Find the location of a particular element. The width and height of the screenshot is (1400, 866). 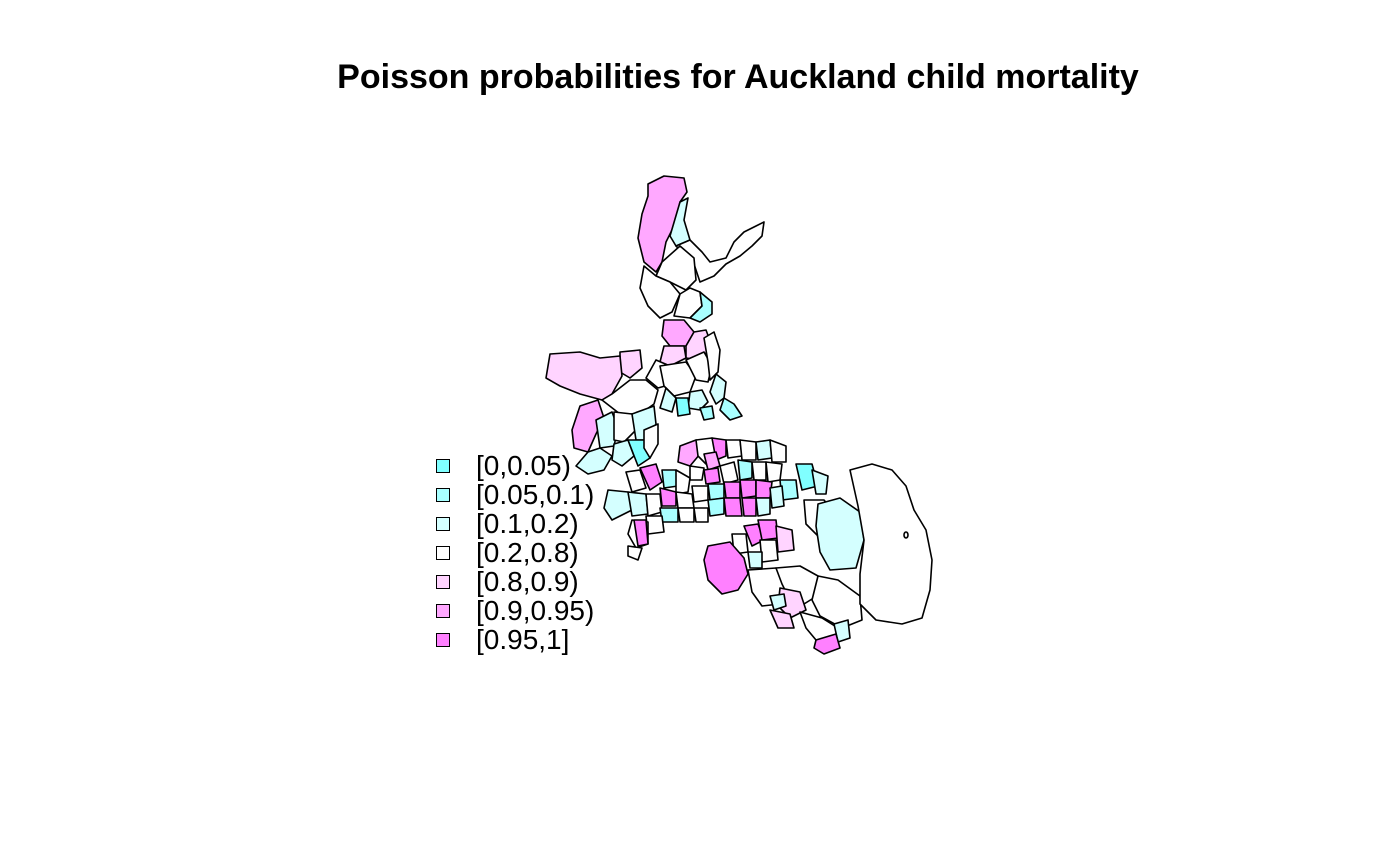

legend-label: [0.8,0.9) is located at coordinates (527, 581).